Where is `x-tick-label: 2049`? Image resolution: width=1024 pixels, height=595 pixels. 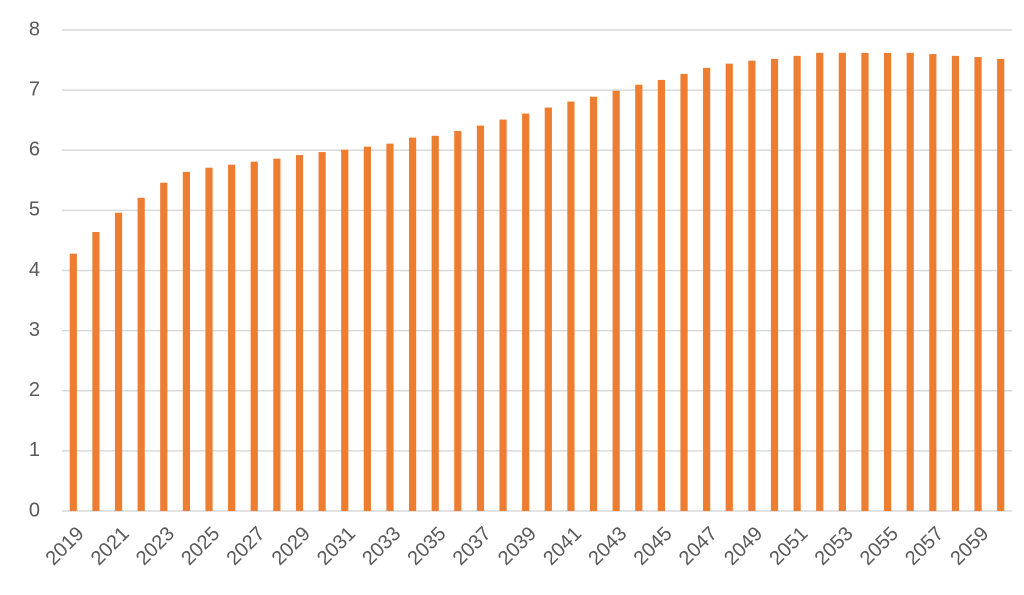 x-tick-label: 2049 is located at coordinates (743, 546).